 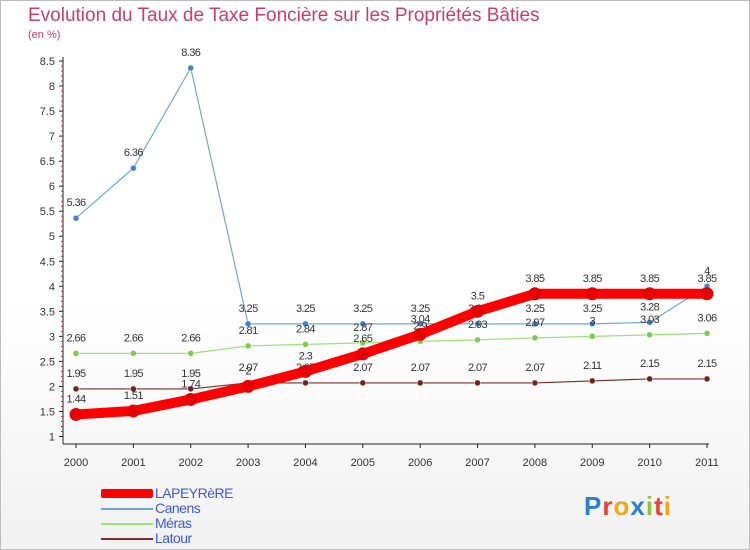 I want to click on data-label-canens: 8.36, so click(x=190, y=53).